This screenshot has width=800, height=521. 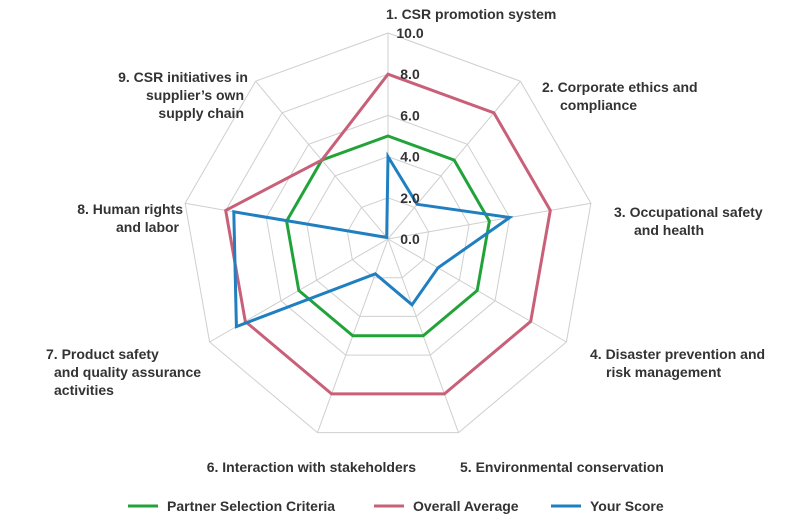 I want to click on legend-label-3: Your Score, so click(x=627, y=506).